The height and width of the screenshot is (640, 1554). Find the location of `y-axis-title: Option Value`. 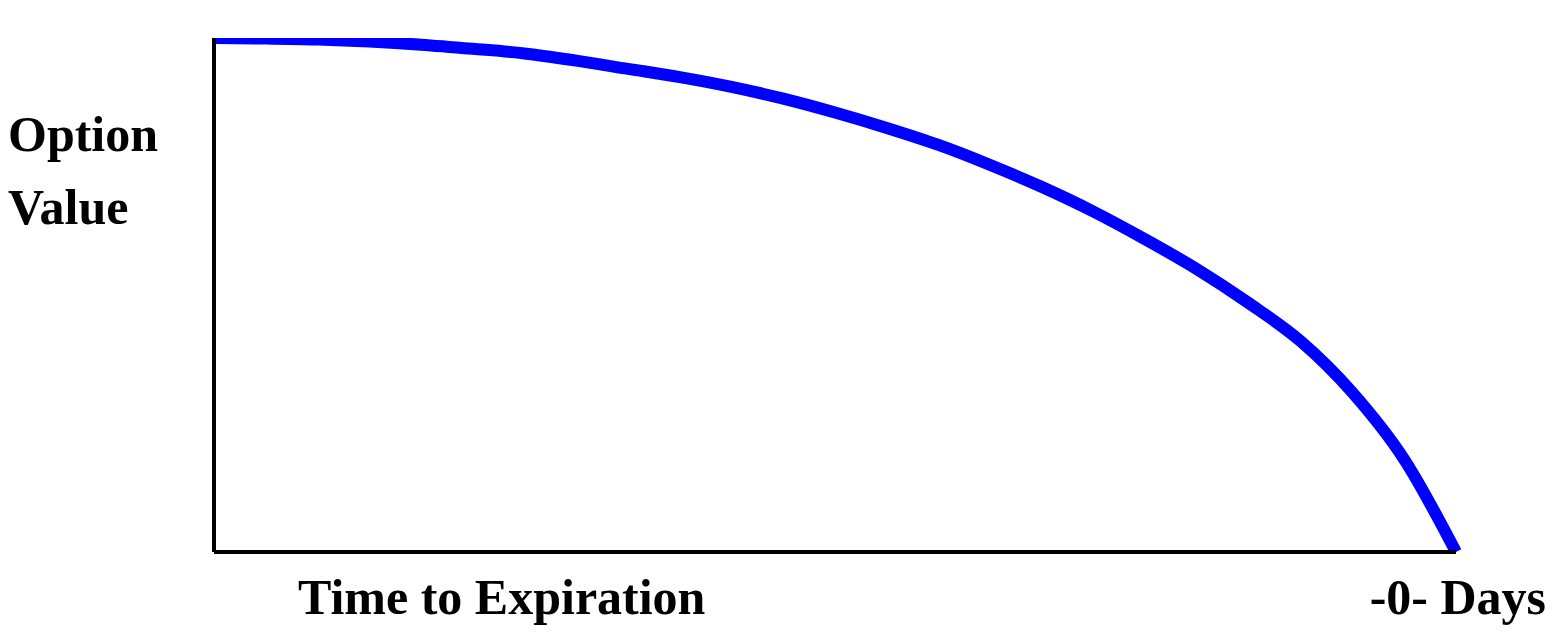

y-axis-title: Option Value is located at coordinates (84, 171).